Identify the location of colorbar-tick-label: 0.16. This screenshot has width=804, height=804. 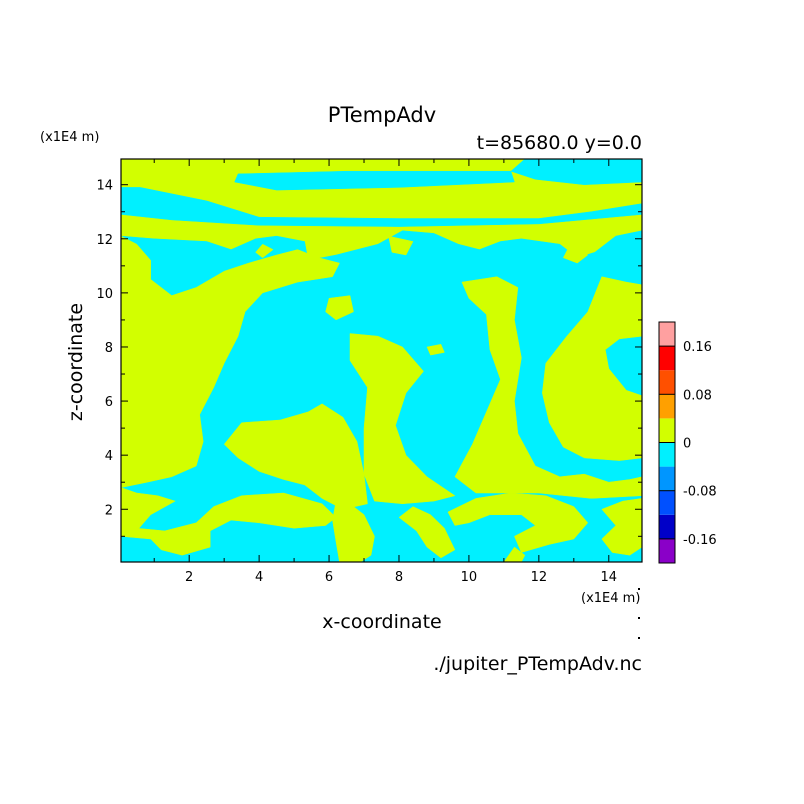
(697, 347).